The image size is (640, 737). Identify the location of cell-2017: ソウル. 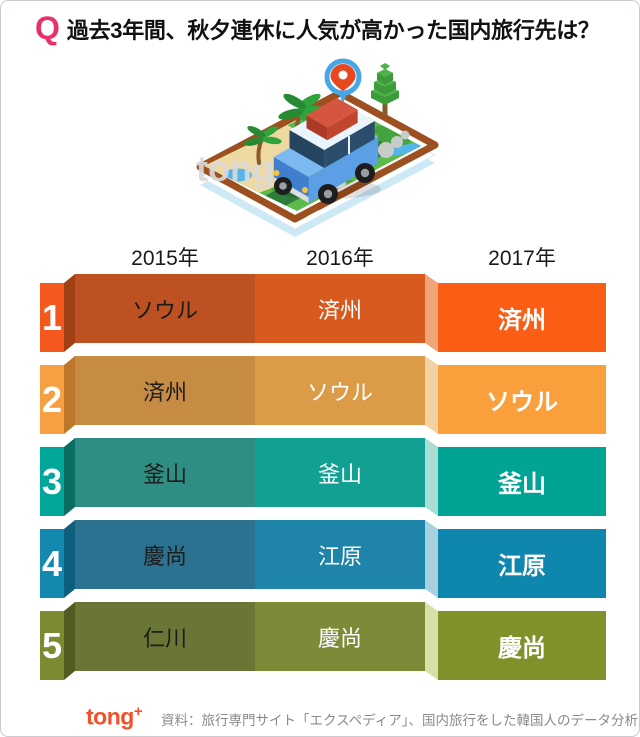
(522, 399).